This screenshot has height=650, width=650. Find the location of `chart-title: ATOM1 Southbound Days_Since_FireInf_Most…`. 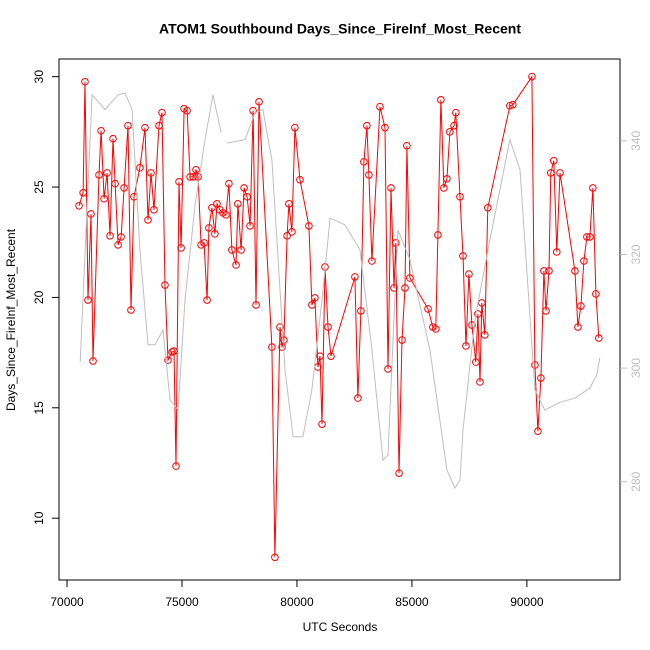

chart-title: ATOM1 Southbound Days_Since_FireInf_Most… is located at coordinates (340, 29).